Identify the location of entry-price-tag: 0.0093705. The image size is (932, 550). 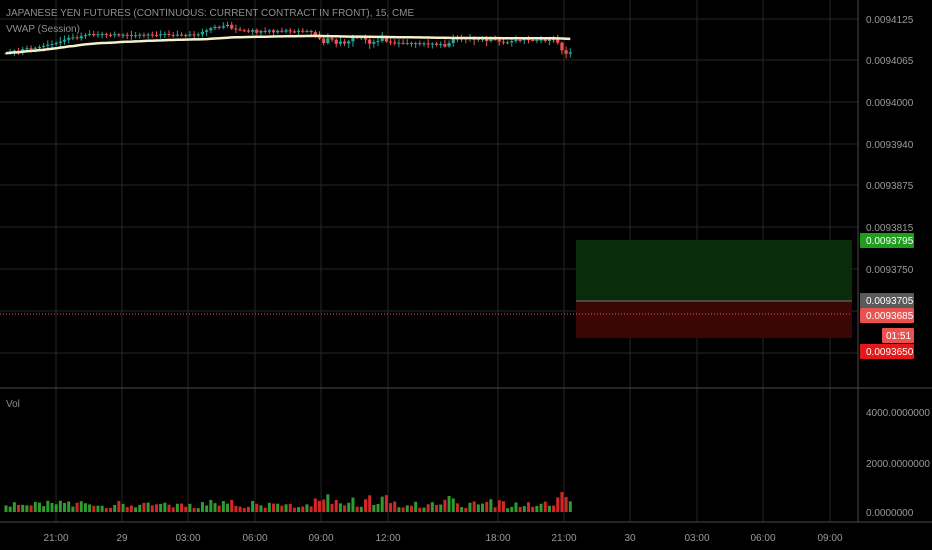
(887, 300).